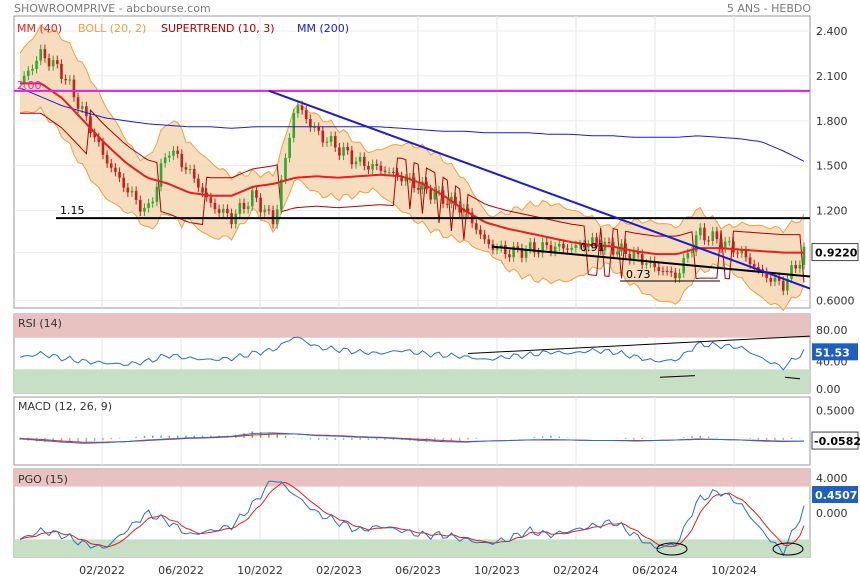 This screenshot has width=860, height=580. What do you see at coordinates (40, 323) in the screenshot?
I see `rsi-label: RSI (14)` at bounding box center [40, 323].